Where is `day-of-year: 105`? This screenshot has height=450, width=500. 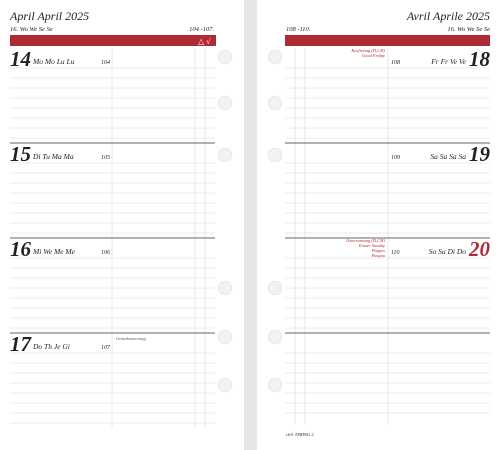 day-of-year: 105 is located at coordinates (105, 158).